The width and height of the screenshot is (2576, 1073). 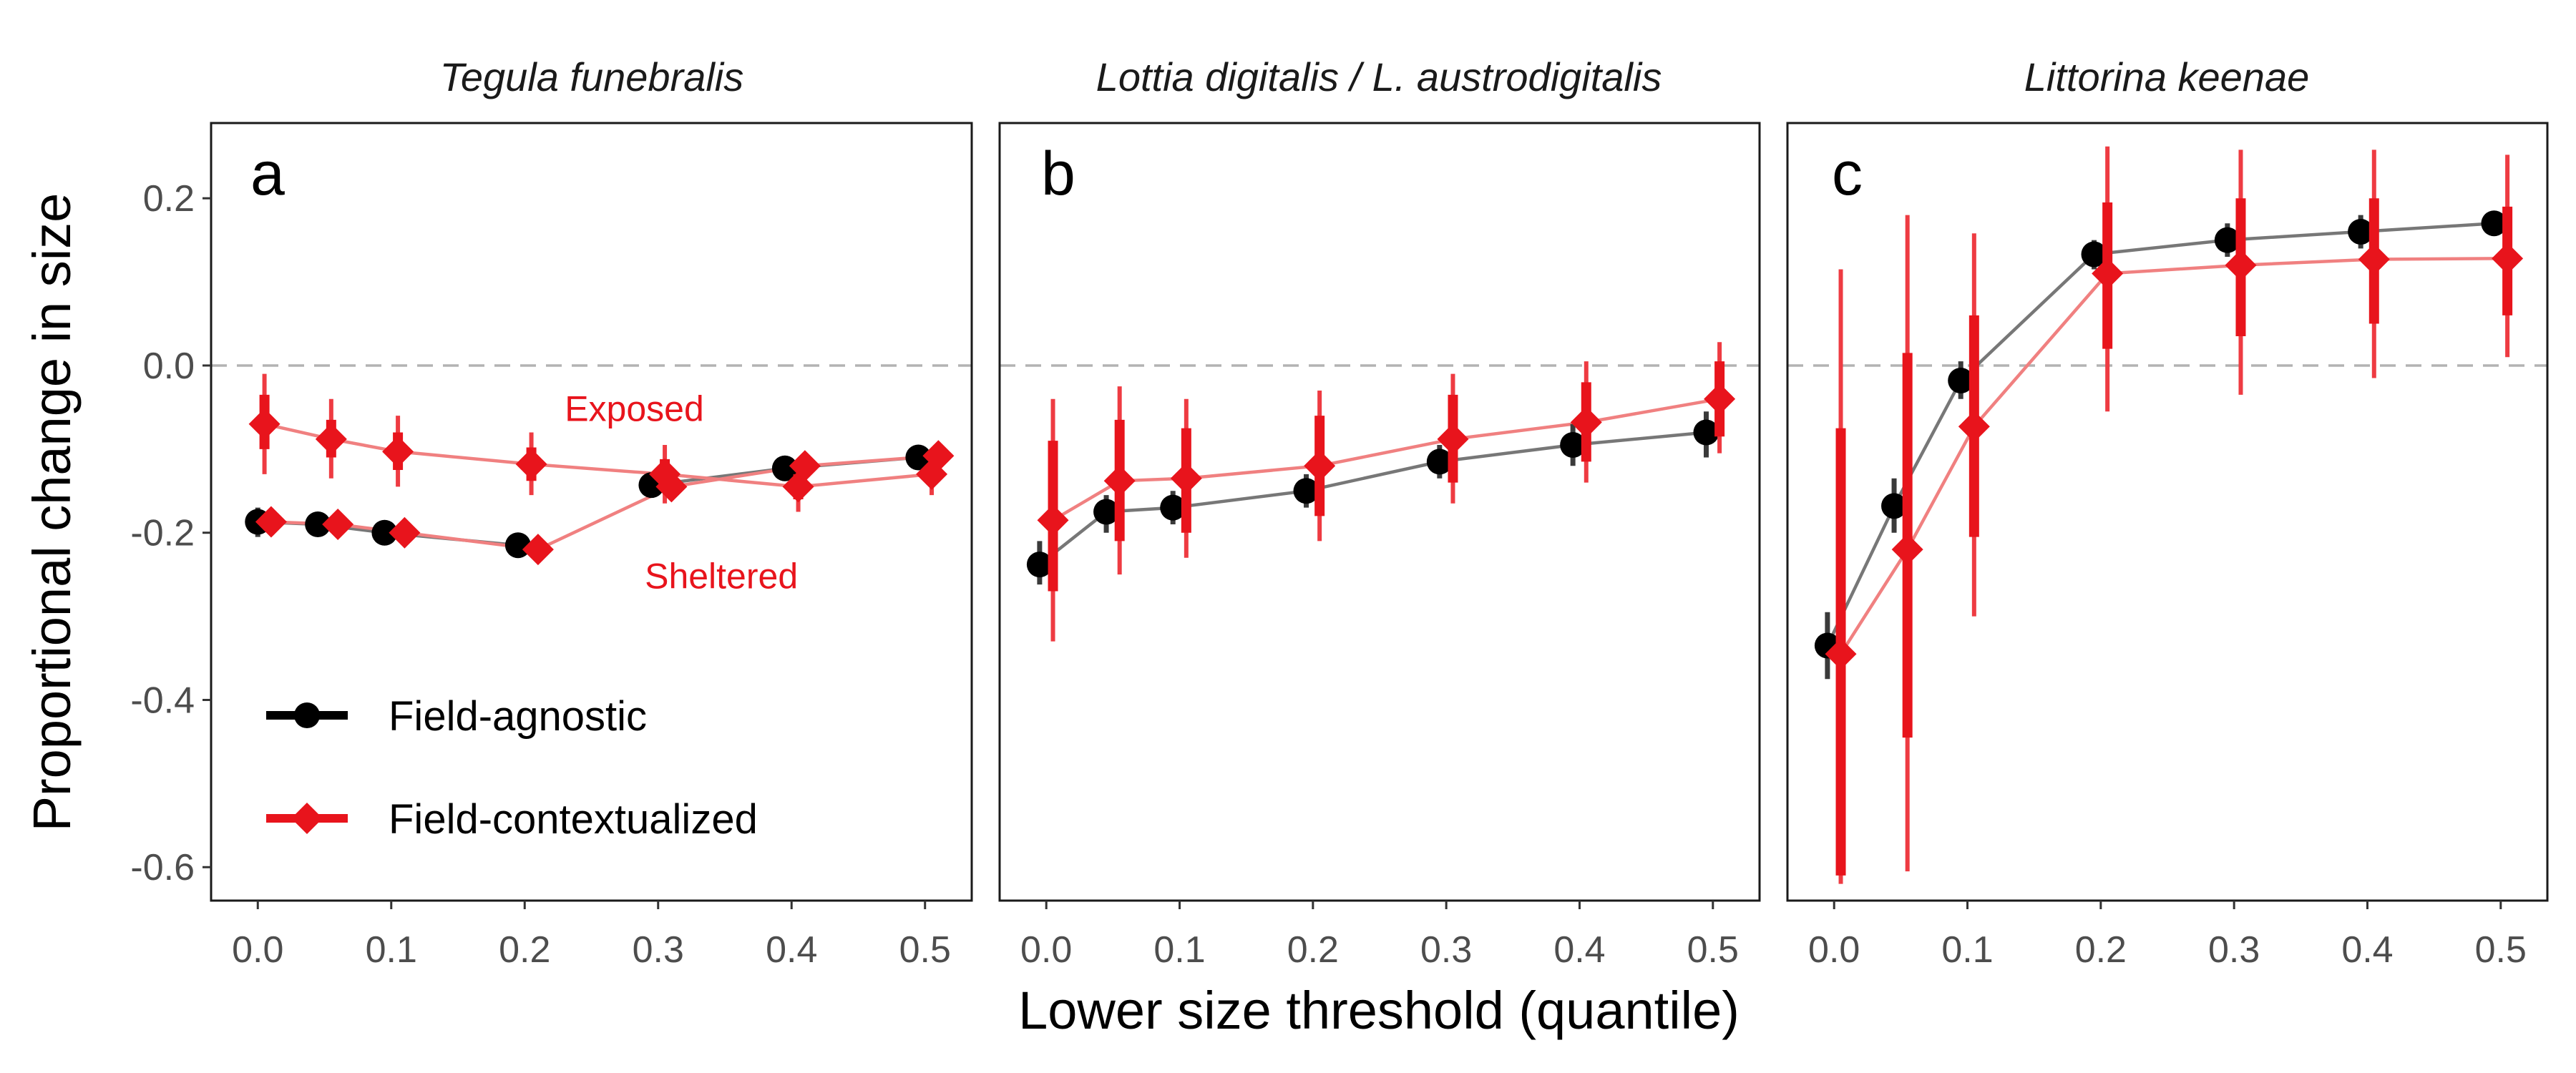 I want to click on x-axis-title: Lower size threshold (quantile), so click(x=1379, y=1010).